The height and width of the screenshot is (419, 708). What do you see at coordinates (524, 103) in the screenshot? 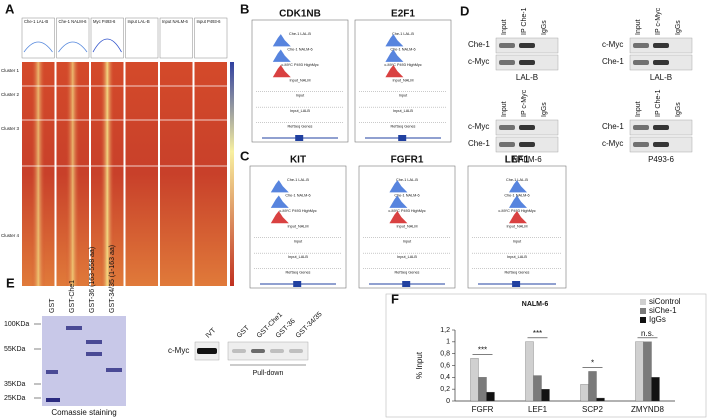
I see `lane-label: IP c-Myc` at bounding box center [524, 103].